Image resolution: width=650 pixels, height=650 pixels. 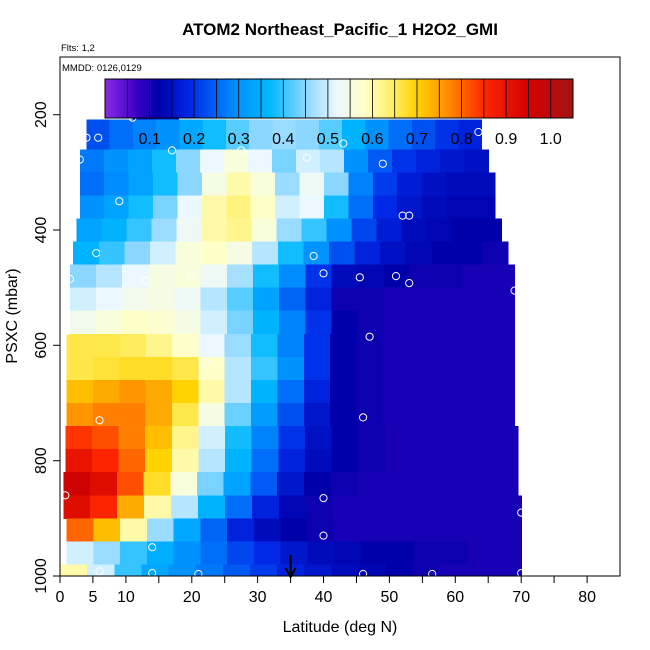 What do you see at coordinates (12, 315) in the screenshot?
I see `y-axis-label: PSXC (mbar)` at bounding box center [12, 315].